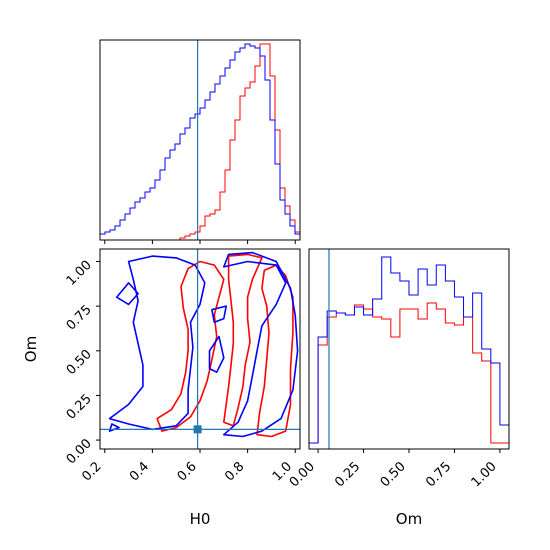 The image size is (550, 550). Describe the element at coordinates (234, 471) in the screenshot. I see `contour-x-tick-label: 0.8` at that location.